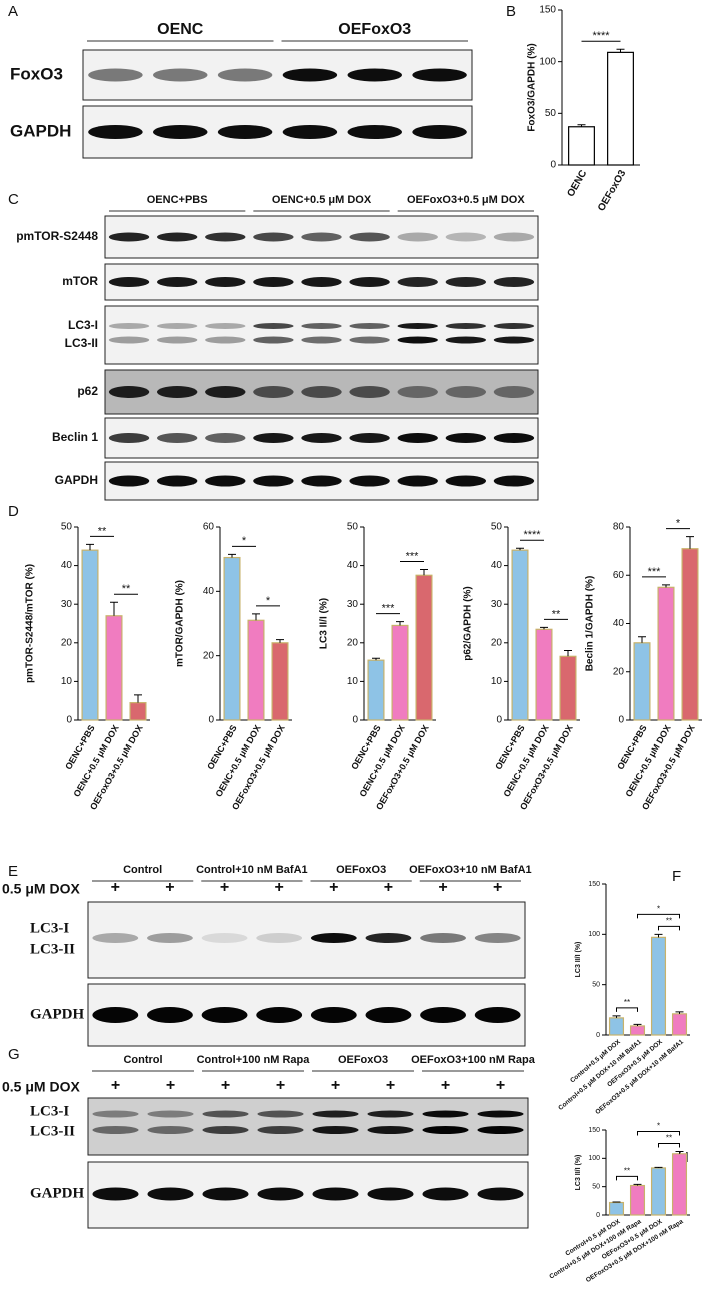 The width and height of the screenshot is (709, 1289). What do you see at coordinates (41, 889) in the screenshot?
I see `treatment-label: 0.5 μM DOX` at bounding box center [41, 889].